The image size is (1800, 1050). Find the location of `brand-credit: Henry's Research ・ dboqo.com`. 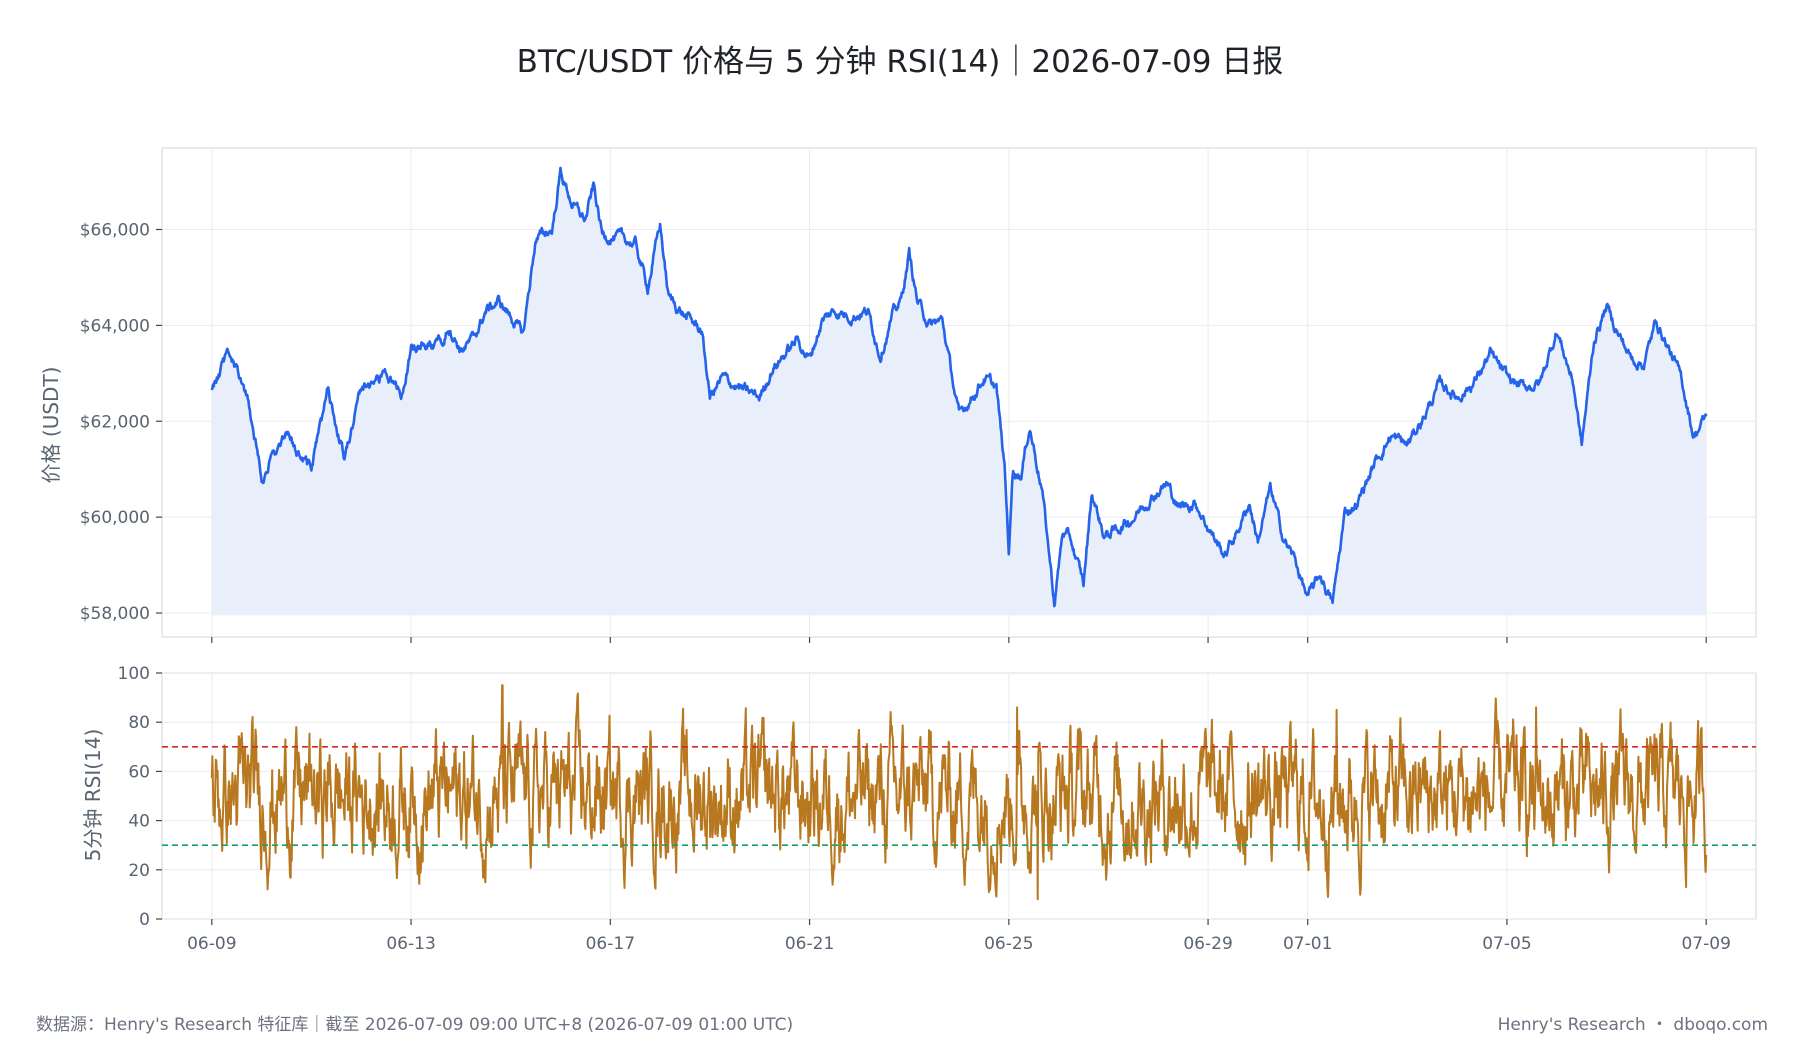

brand-credit: Henry's Research ・ dboqo.com is located at coordinates (1632, 1025).